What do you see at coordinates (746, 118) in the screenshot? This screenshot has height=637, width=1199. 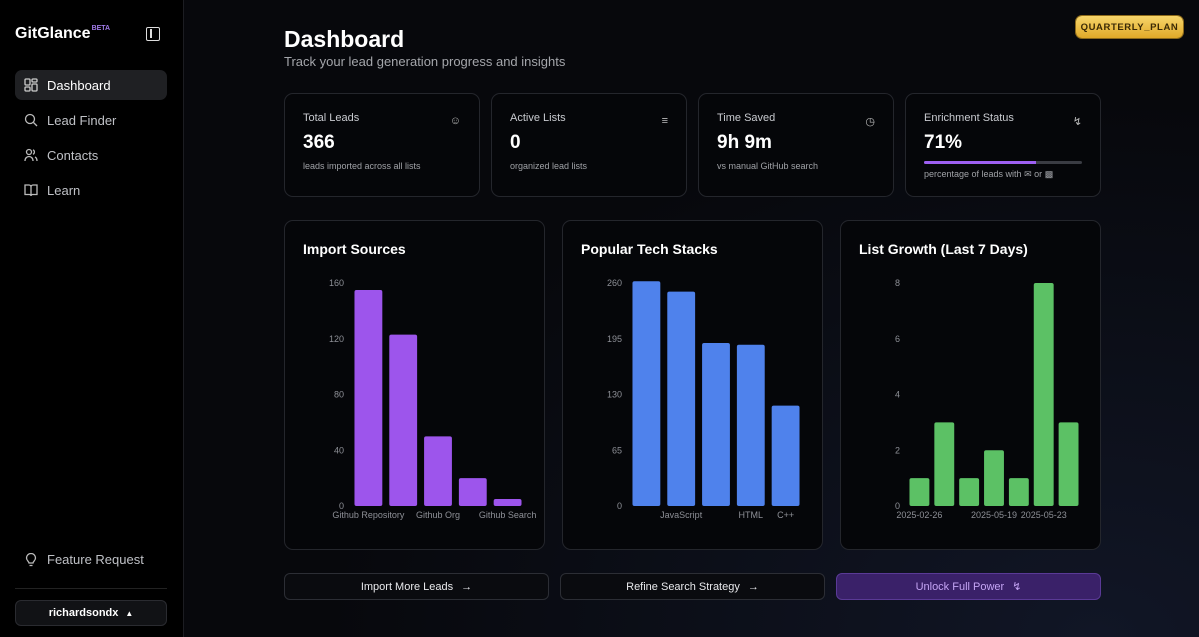 I see `stat-title: Time Saved` at bounding box center [746, 118].